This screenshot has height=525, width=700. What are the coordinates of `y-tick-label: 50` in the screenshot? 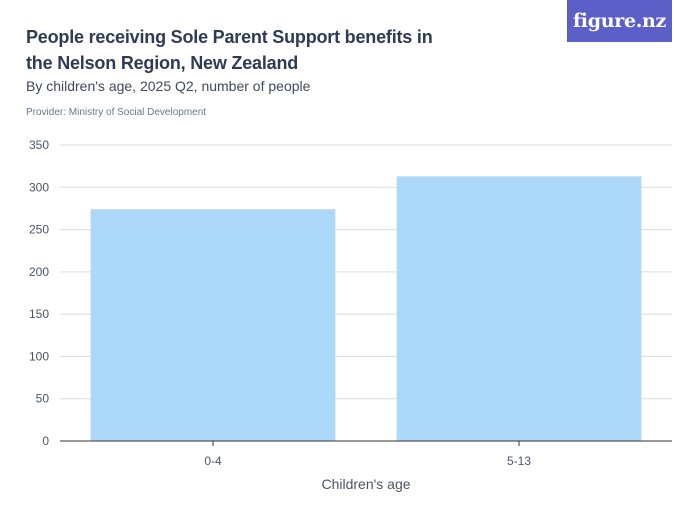 It's located at (43, 399).